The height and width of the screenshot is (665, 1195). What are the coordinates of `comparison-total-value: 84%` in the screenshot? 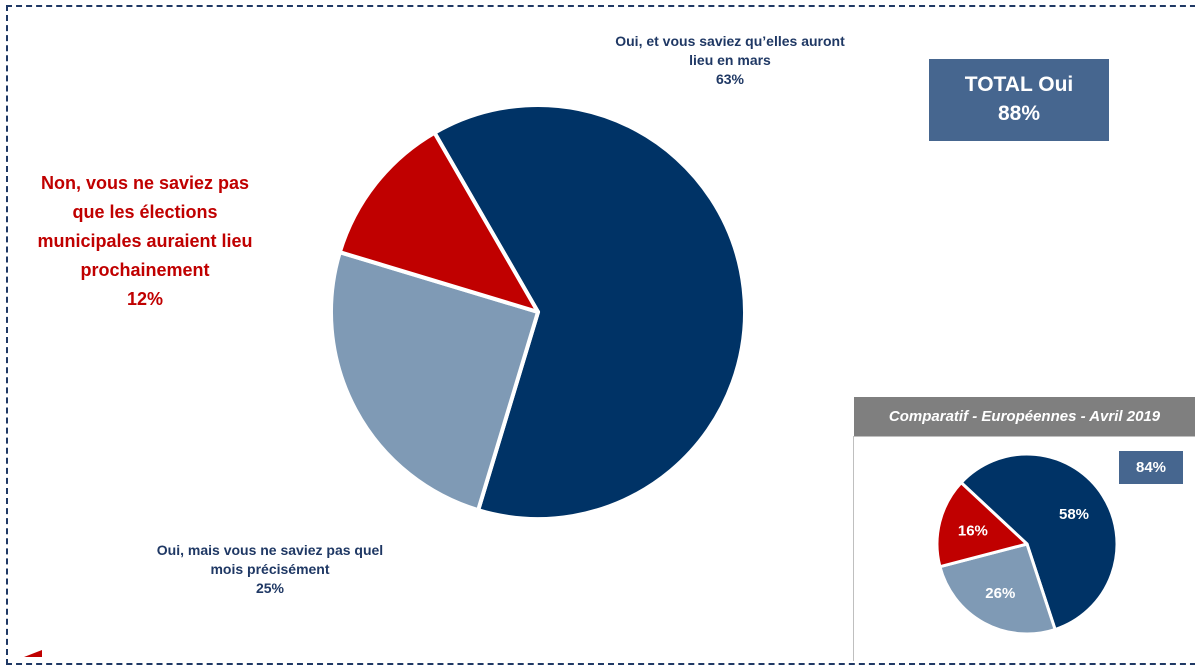 It's located at (1151, 467).